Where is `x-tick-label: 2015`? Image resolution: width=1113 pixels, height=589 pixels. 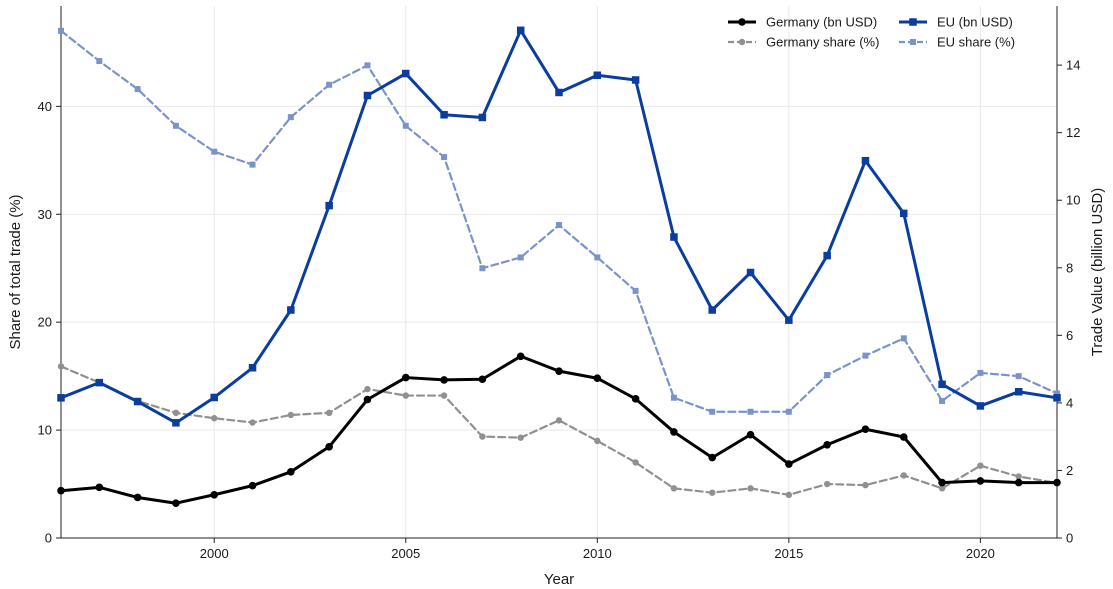
x-tick-label: 2015 is located at coordinates (788, 553).